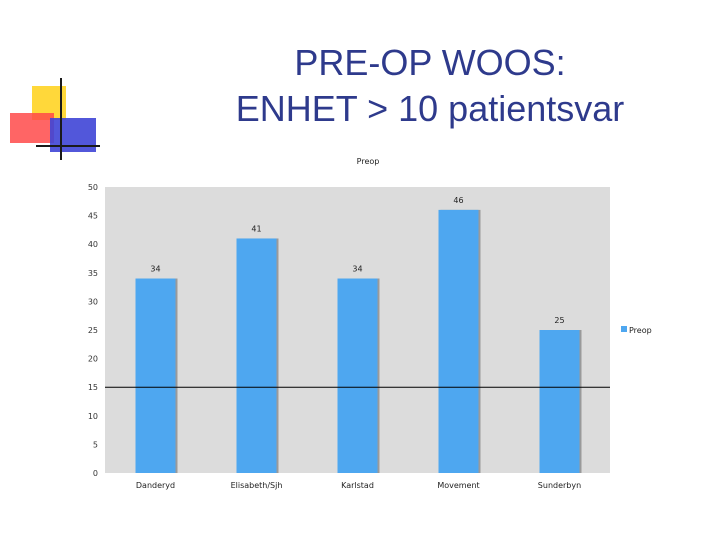 The width and height of the screenshot is (720, 540). I want to click on y-tick-label: 30, so click(93, 301).